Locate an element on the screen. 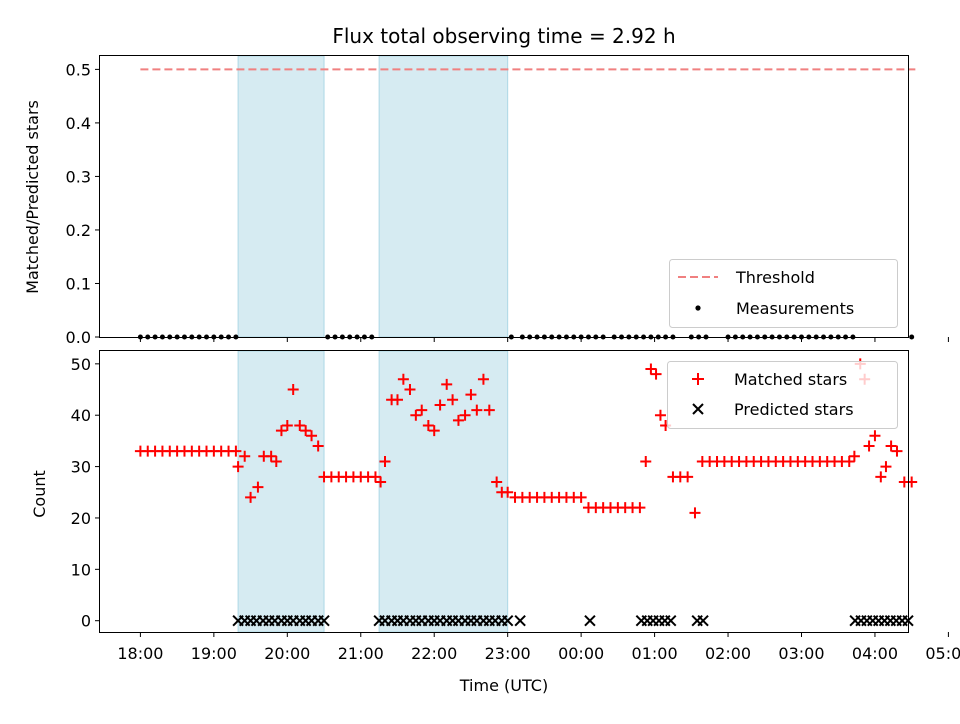 The width and height of the screenshot is (960, 724). bottom-xtick-label: 18:00 is located at coordinates (140, 653).